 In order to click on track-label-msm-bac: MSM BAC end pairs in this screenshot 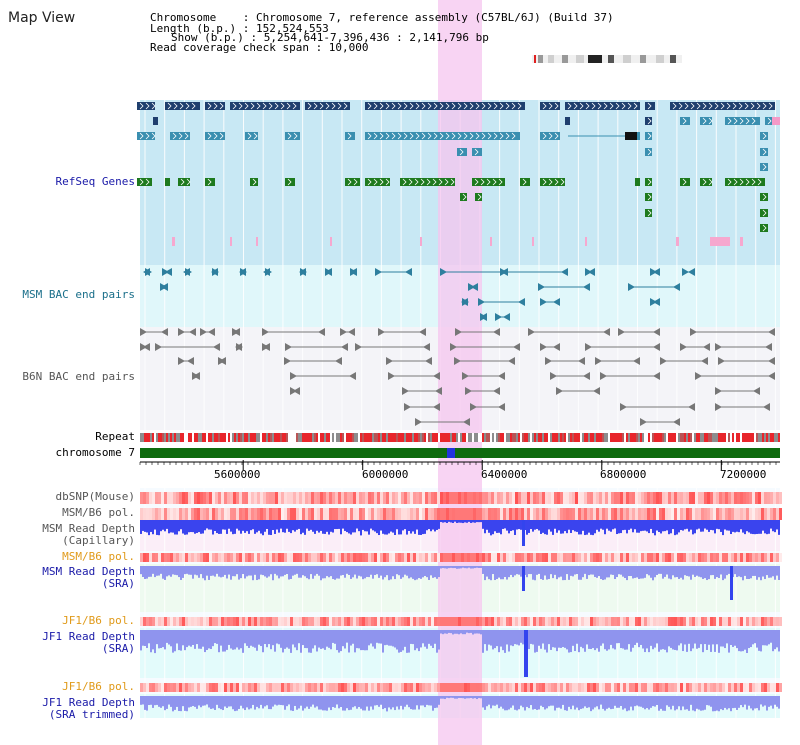, I will do `click(78, 294)`.